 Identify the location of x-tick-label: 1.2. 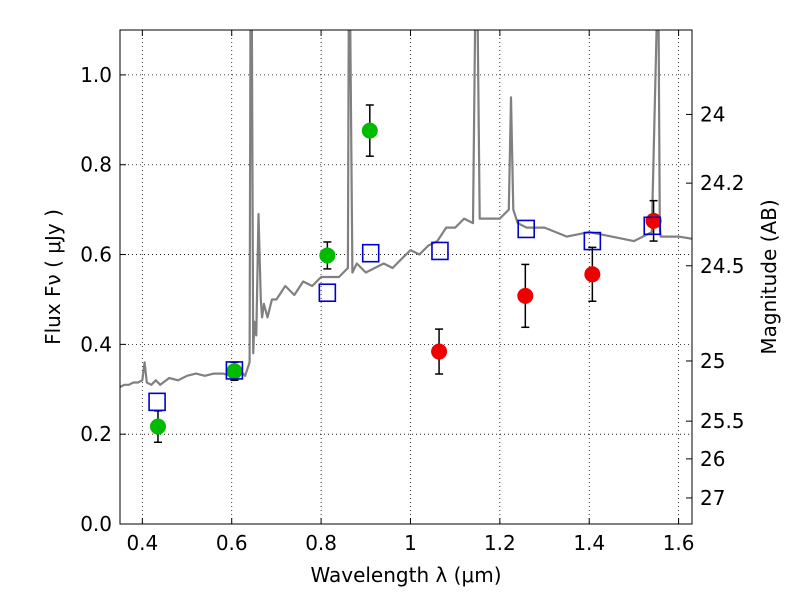
(500, 543).